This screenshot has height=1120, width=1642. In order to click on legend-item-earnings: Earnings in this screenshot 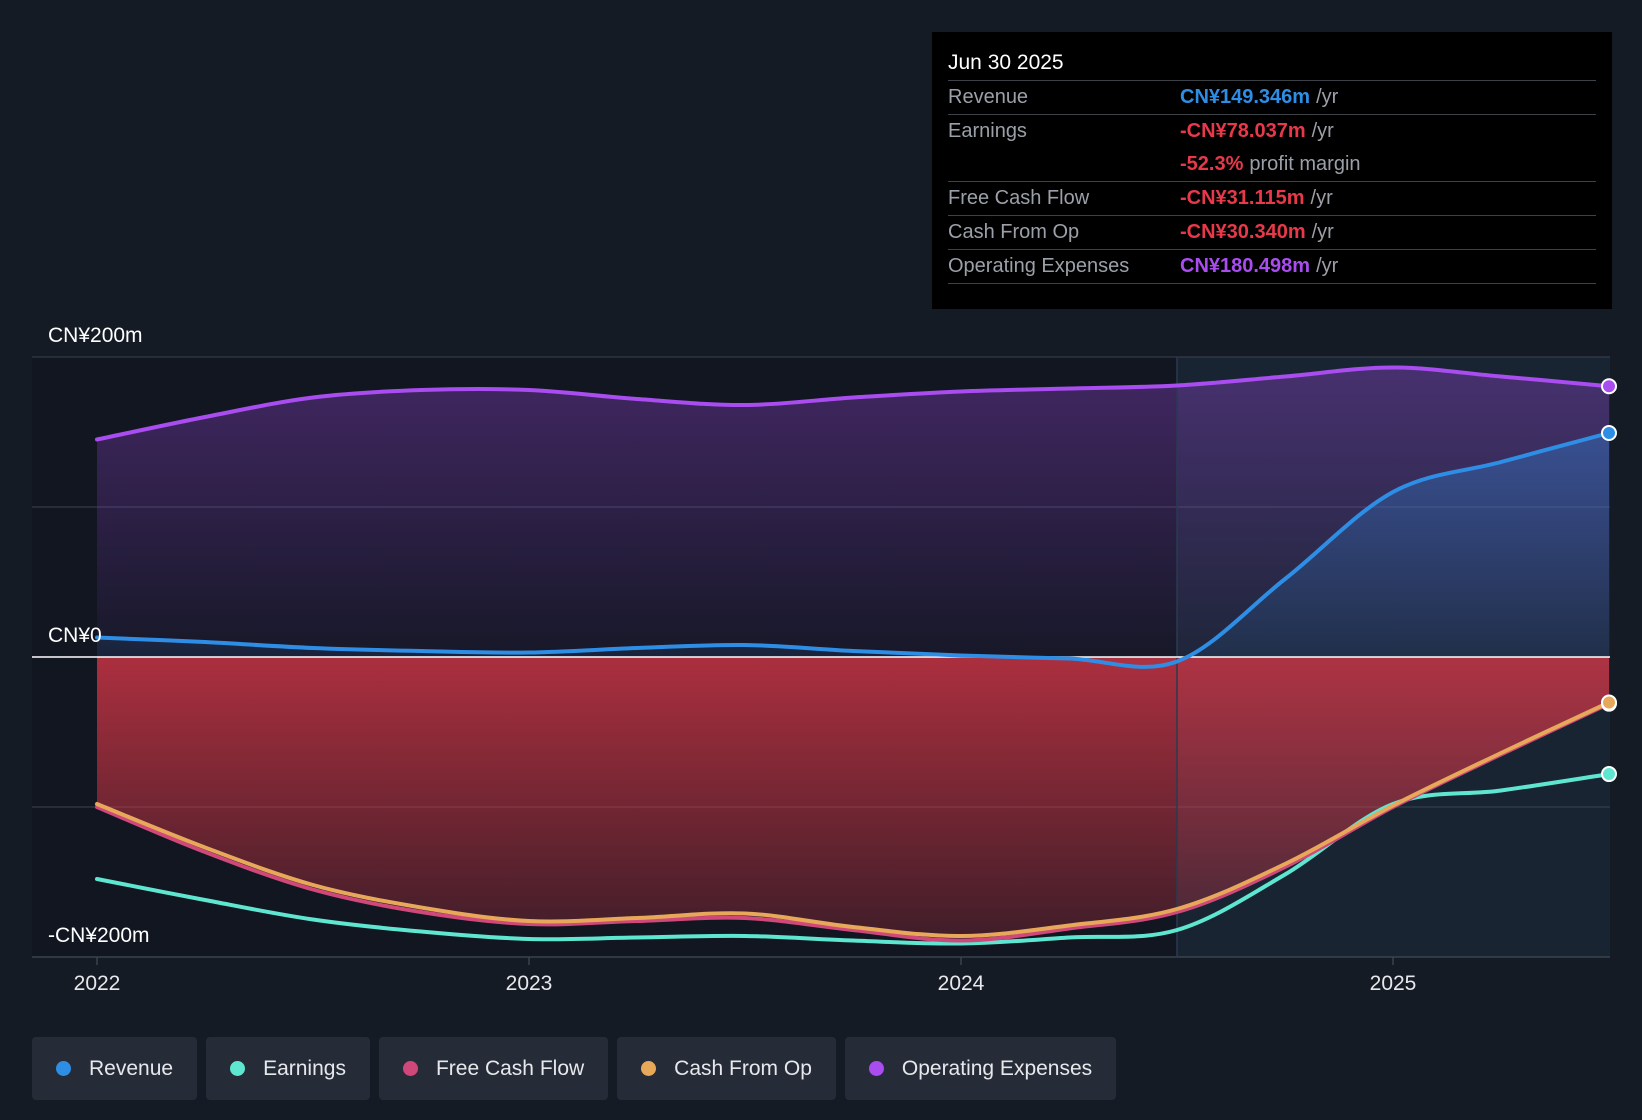, I will do `click(288, 1068)`.